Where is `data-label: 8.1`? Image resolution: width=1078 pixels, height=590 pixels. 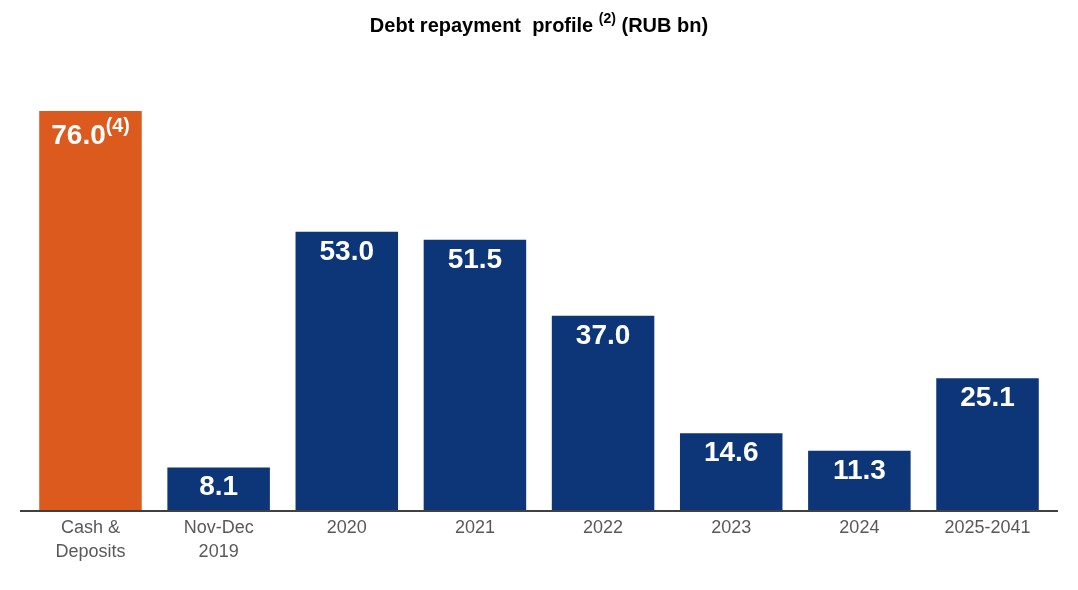
data-label: 8.1 is located at coordinates (219, 486).